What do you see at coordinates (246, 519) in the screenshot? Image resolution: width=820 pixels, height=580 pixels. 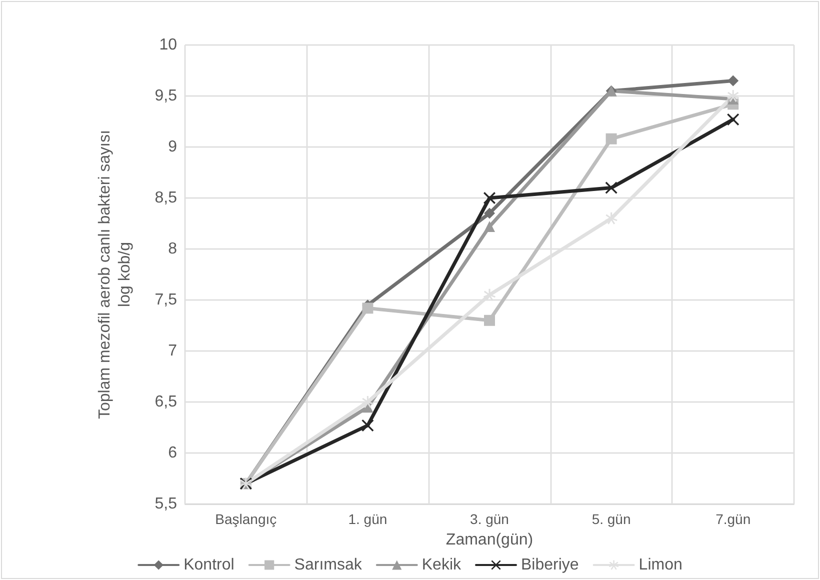 I see `x-tick-label: Başlangıç` at bounding box center [246, 519].